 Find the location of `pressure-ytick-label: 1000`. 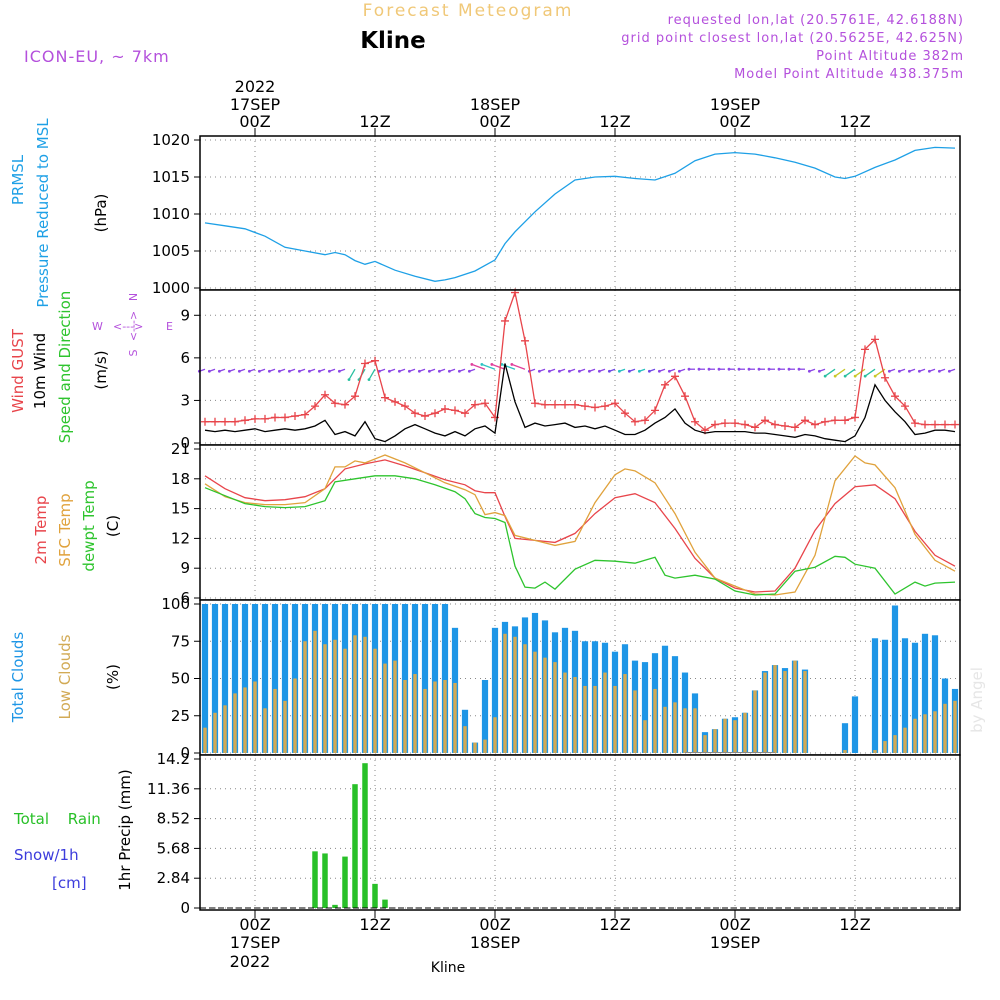

pressure-ytick-label: 1000 is located at coordinates (171, 288).